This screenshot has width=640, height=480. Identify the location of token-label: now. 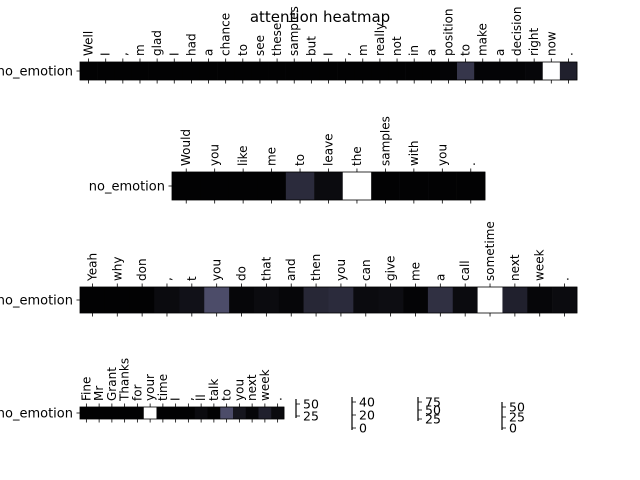
(551, 43).